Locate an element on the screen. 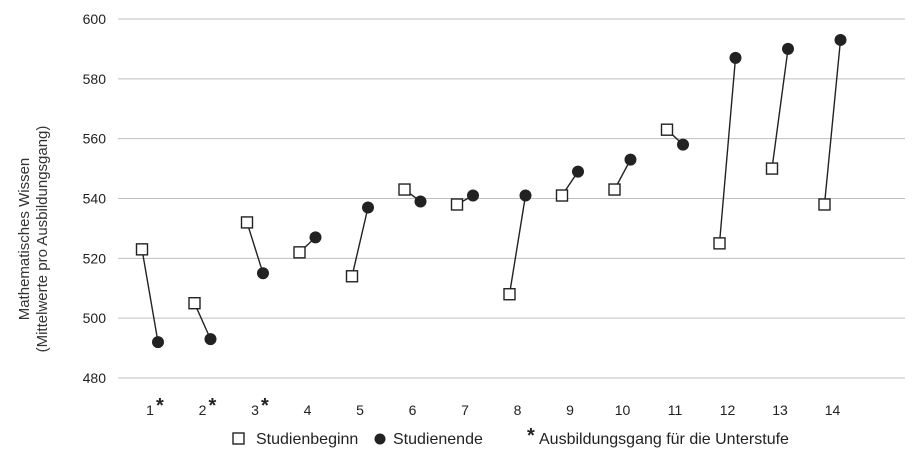 This screenshot has height=457, width=917. y-tick-label-540: 540 is located at coordinates (95, 199).